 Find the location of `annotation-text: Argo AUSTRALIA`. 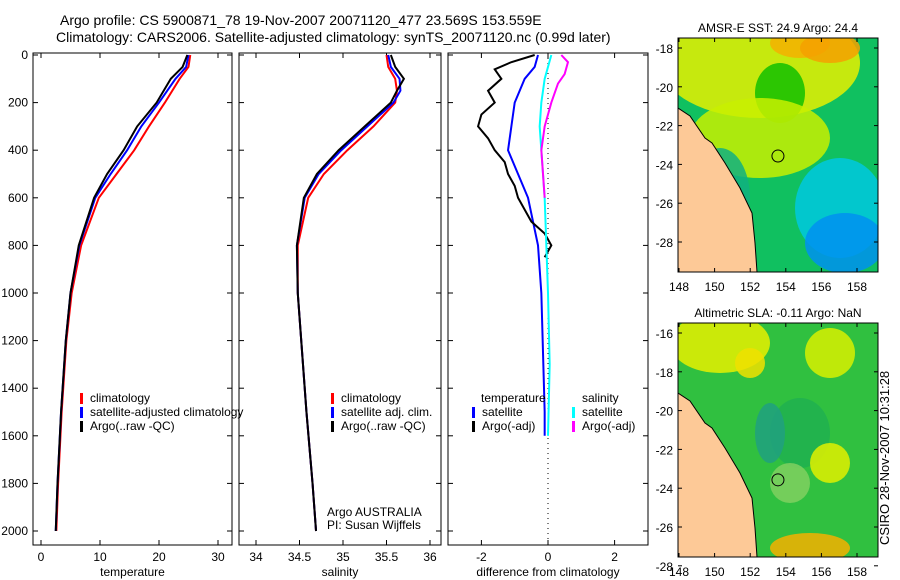

annotation-text: Argo AUSTRALIA is located at coordinates (374, 512).